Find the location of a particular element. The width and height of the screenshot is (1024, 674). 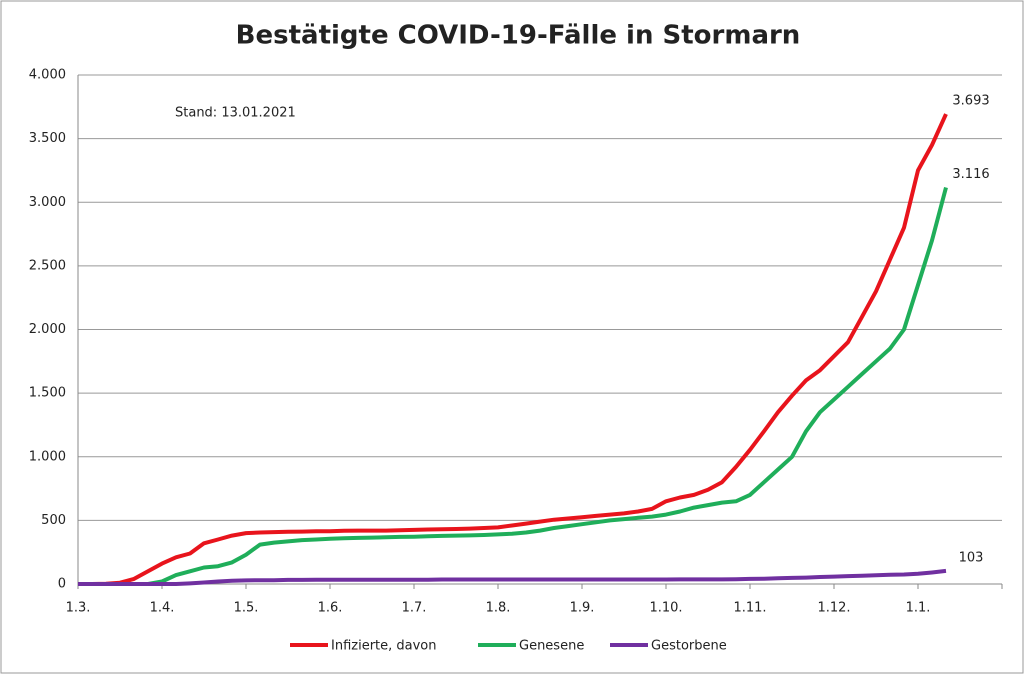

y-tick-label: 3.000 is located at coordinates (47, 202).